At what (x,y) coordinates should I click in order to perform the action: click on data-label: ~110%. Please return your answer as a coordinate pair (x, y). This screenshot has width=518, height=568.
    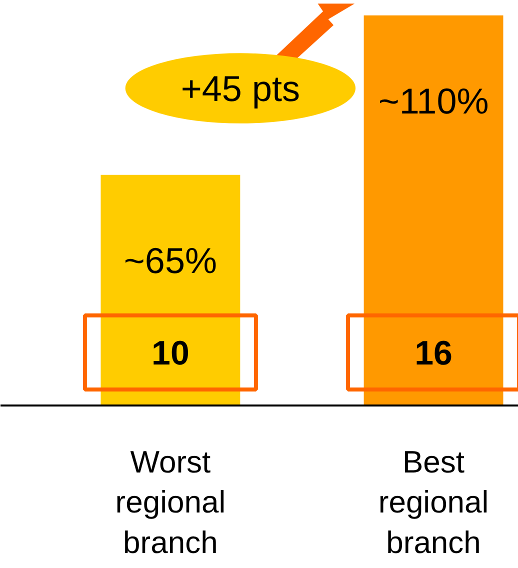
    Looking at the image, I should click on (433, 101).